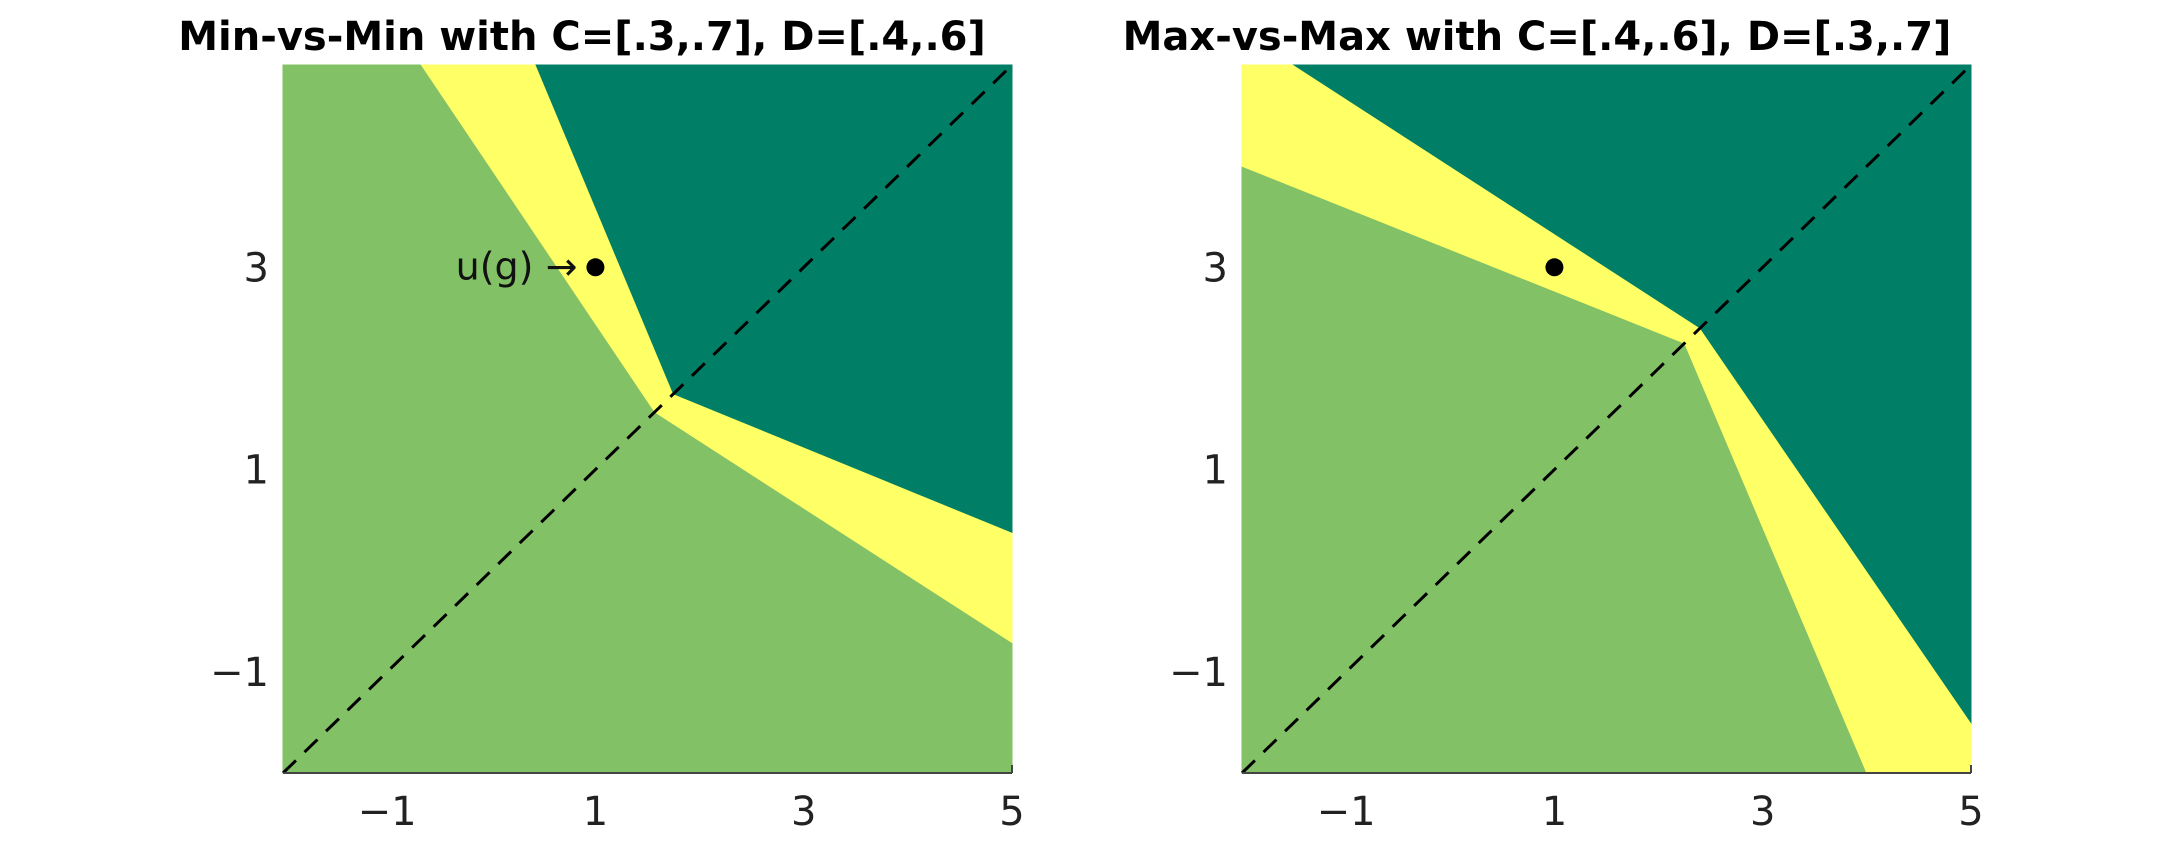  What do you see at coordinates (239, 673) in the screenshot?
I see `left-y-tick-label: −1` at bounding box center [239, 673].